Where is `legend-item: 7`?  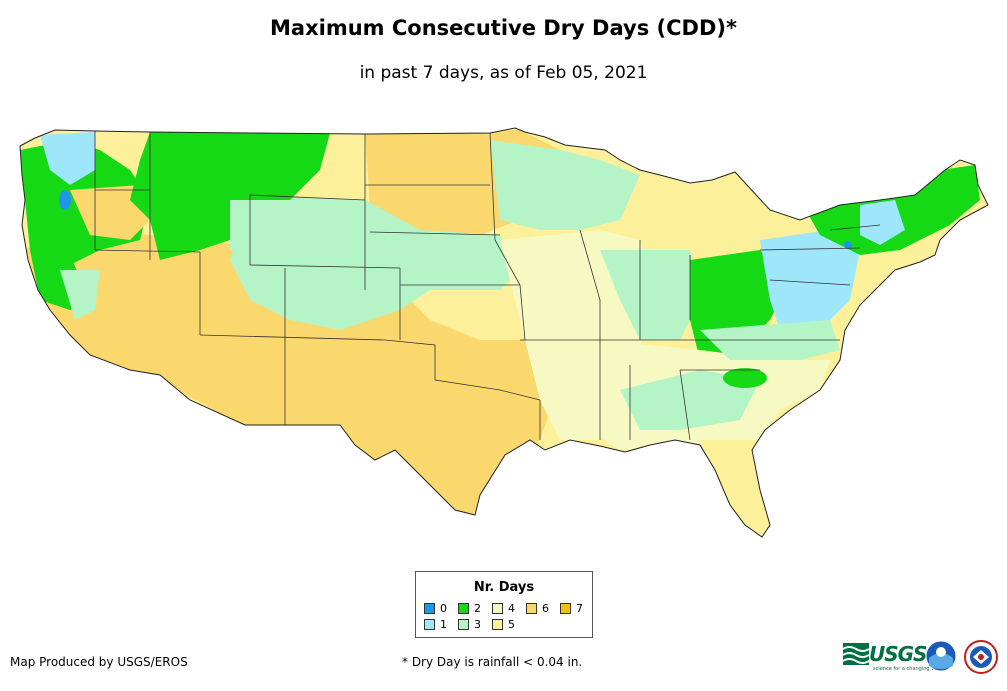 legend-item: 7 is located at coordinates (571, 608).